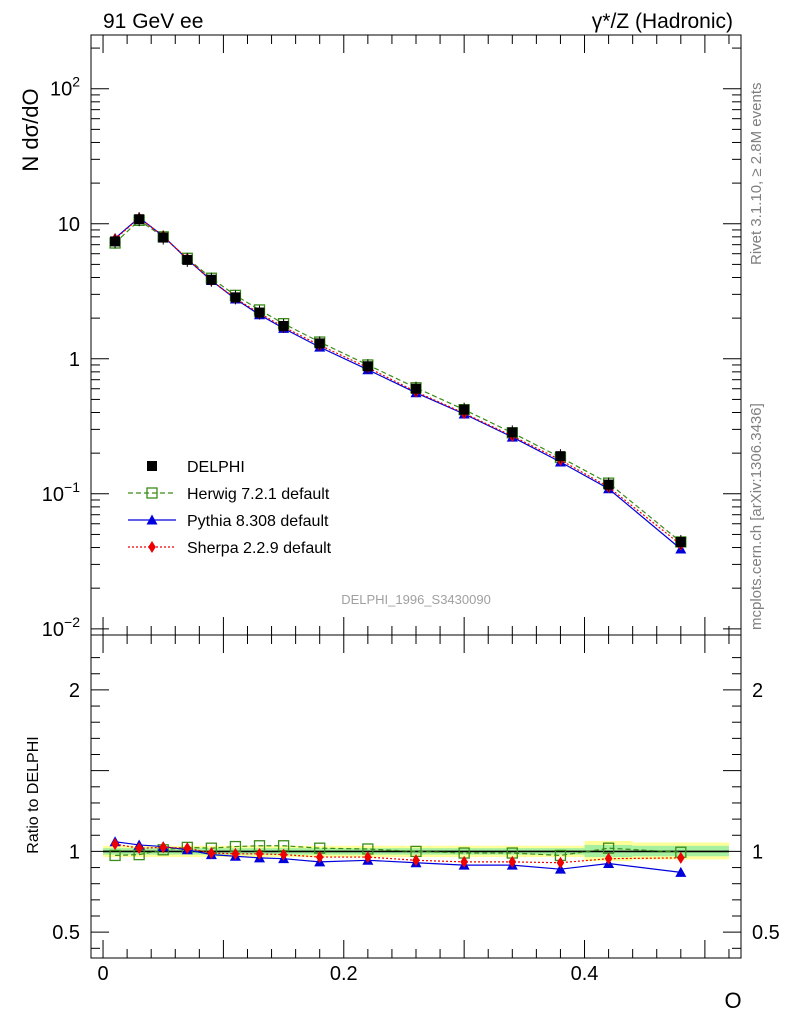 This screenshot has height=1024, width=786. What do you see at coordinates (681, 871) in the screenshot?
I see `ratio-point-pythia` at bounding box center [681, 871].